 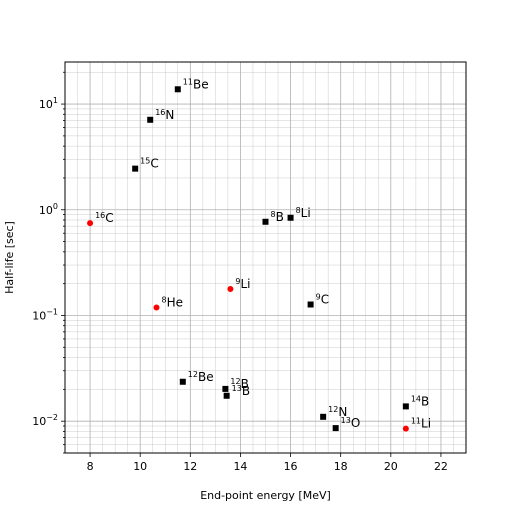 What do you see at coordinates (45, 262) in the screenshot?
I see `y-tick-labels: 10¹ 10⁰ 10⁻¹ 10⁻²` at bounding box center [45, 262].